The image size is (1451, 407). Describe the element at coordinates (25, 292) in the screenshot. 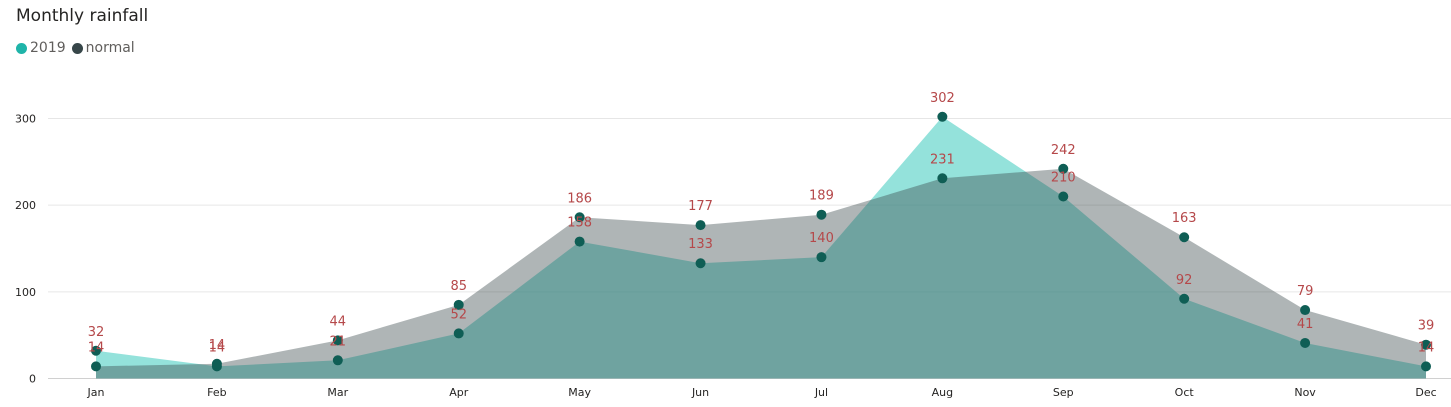

I see `y-tick-label: 100` at that location.